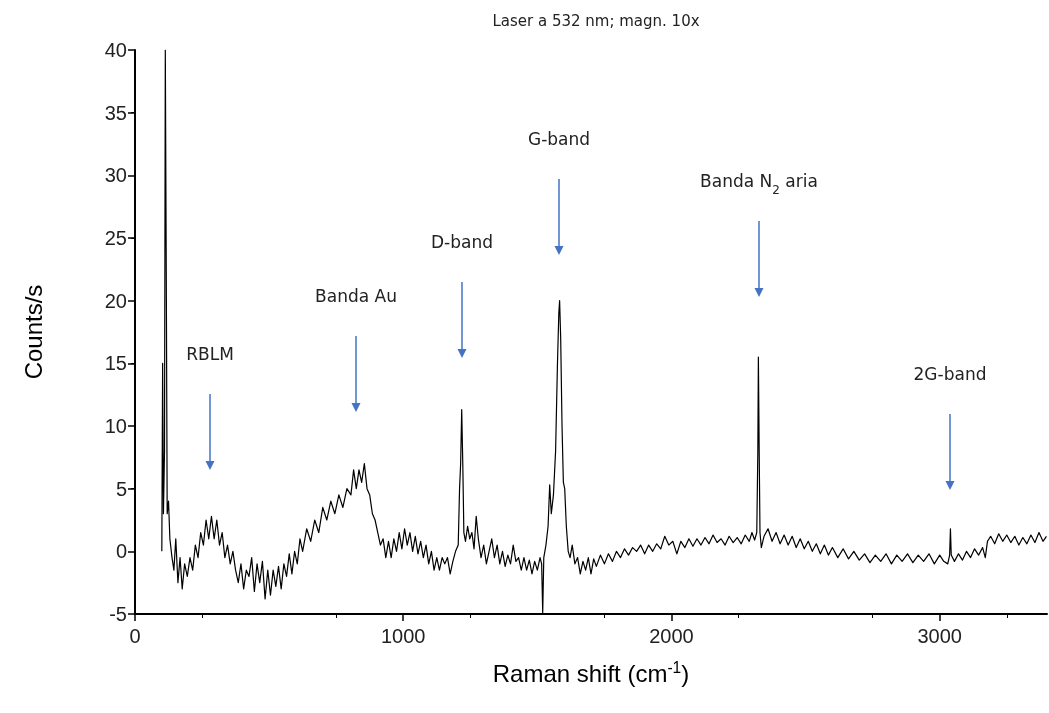  I want to click on y-tick-label: 5, so click(121, 488).